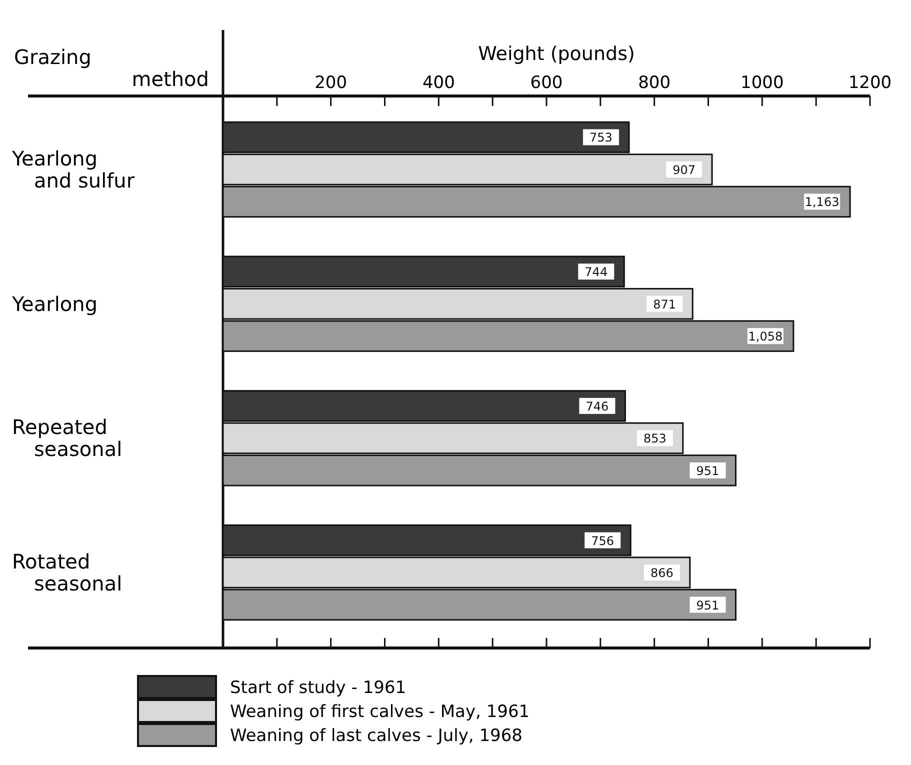  Describe the element at coordinates (822, 202) in the screenshot. I see `data-label: 1,163` at that location.